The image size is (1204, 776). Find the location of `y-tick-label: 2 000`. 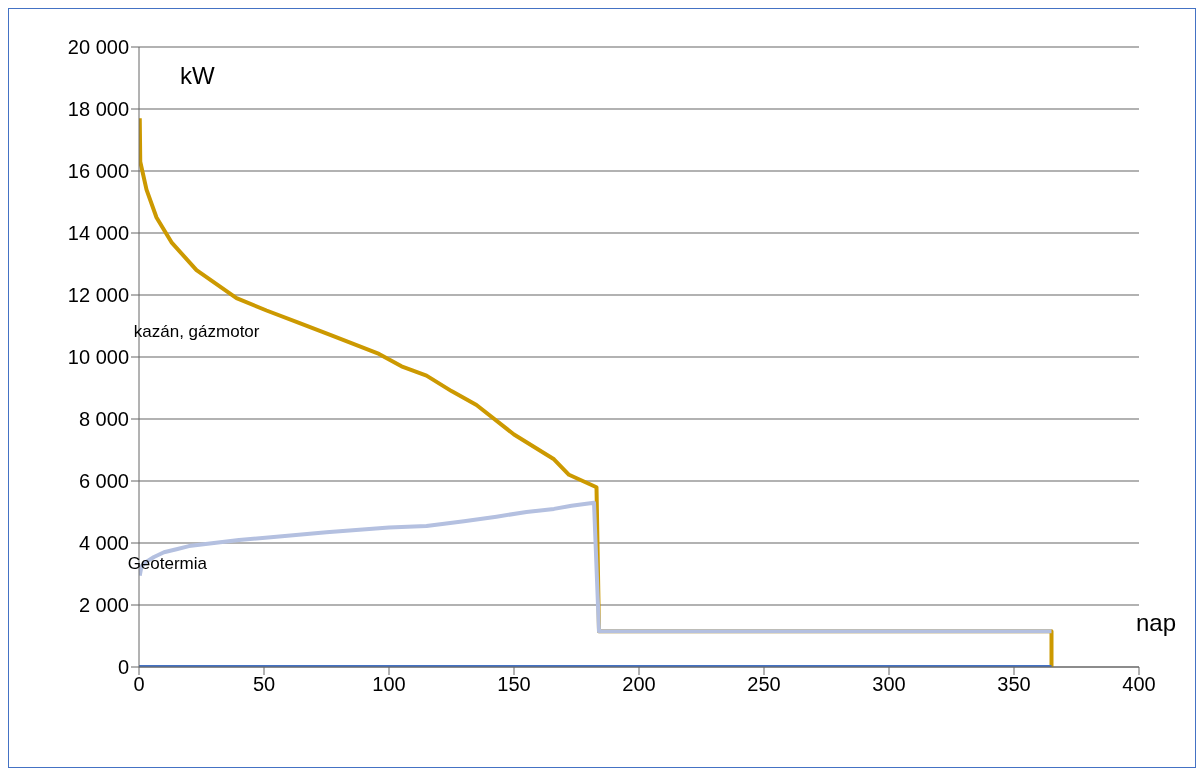

y-tick-label: 2 000 is located at coordinates (103, 605).